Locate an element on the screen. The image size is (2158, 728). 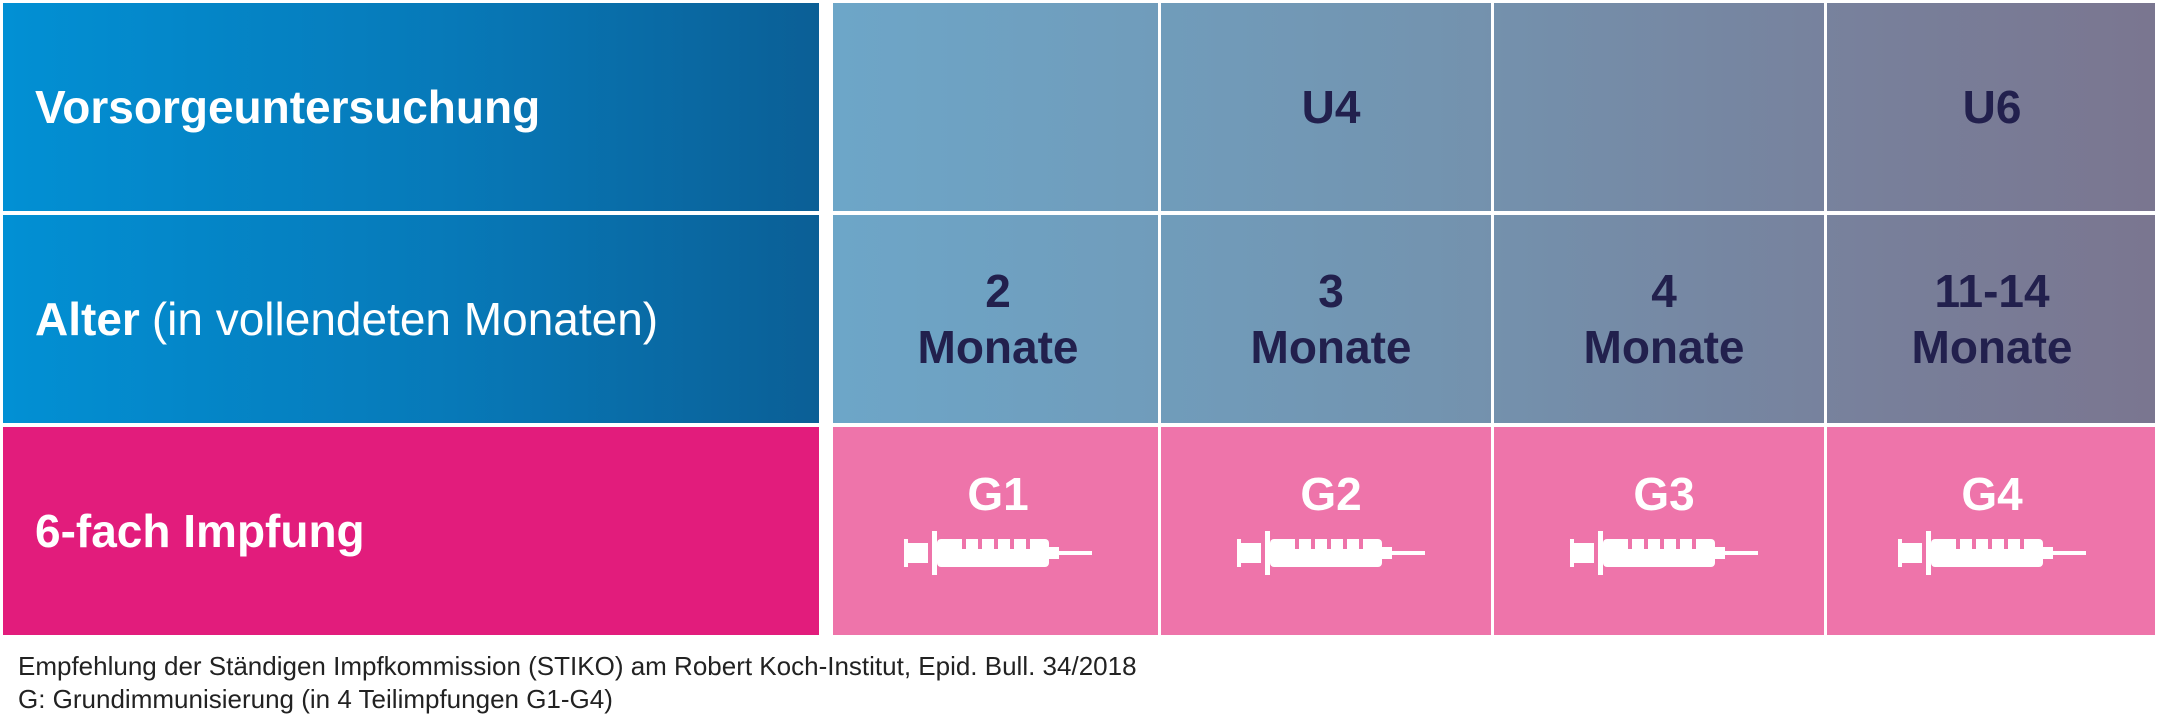
dose-cell-g3: G3 is located at coordinates (1664, 531).